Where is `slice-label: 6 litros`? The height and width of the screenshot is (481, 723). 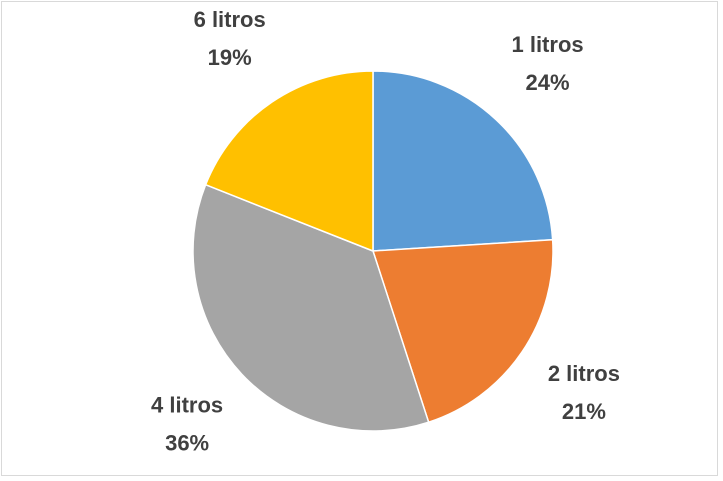
slice-label: 6 litros is located at coordinates (230, 19).